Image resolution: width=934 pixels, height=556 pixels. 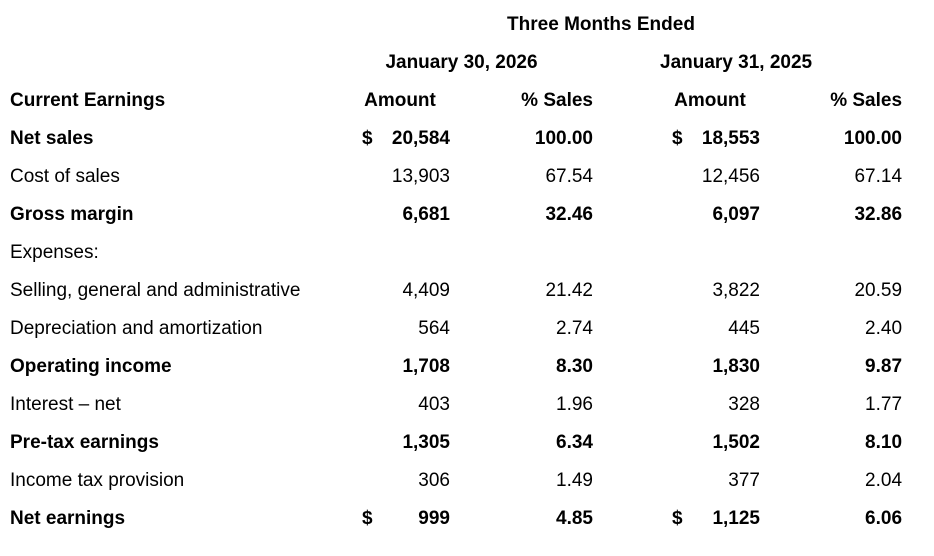 What do you see at coordinates (155, 290) in the screenshot?
I see `row-label: Selling, general and administrative` at bounding box center [155, 290].